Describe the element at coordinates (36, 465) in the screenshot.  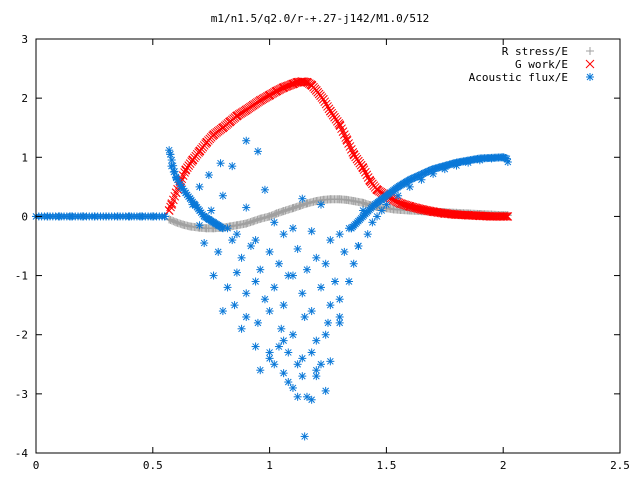
I see `x-tick-label: 0` at that location.